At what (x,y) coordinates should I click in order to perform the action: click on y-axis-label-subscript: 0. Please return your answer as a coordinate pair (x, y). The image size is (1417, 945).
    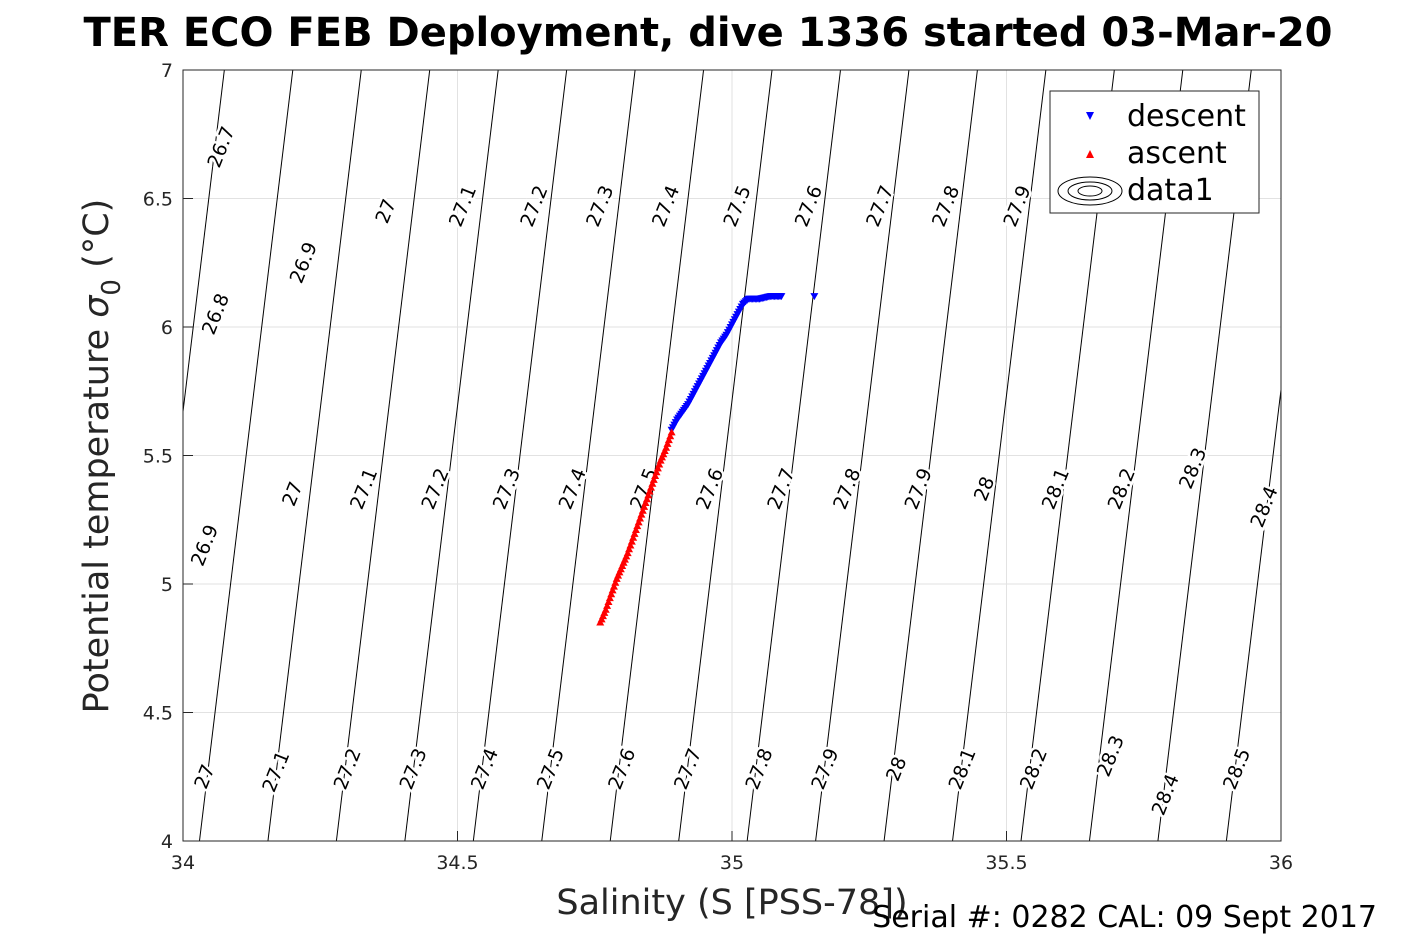
    Looking at the image, I should click on (112, 287).